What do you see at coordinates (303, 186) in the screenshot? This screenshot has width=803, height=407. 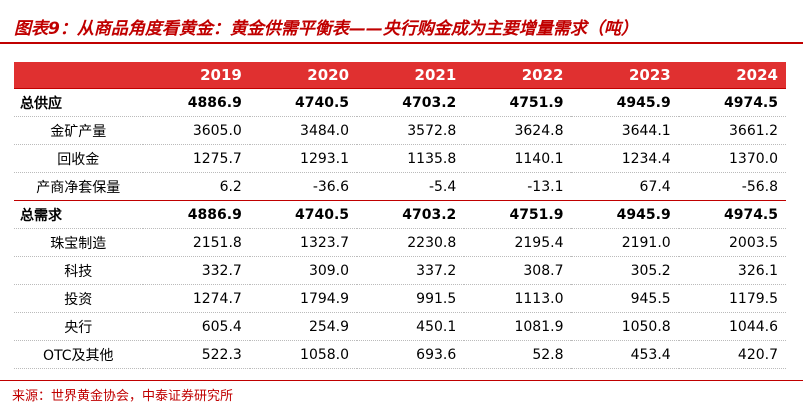 I see `cell: -36.6` at bounding box center [303, 186].